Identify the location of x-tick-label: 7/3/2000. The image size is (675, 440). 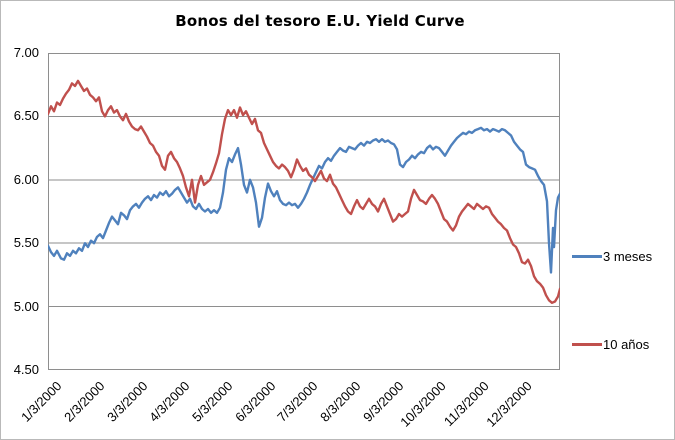
(297, 401).